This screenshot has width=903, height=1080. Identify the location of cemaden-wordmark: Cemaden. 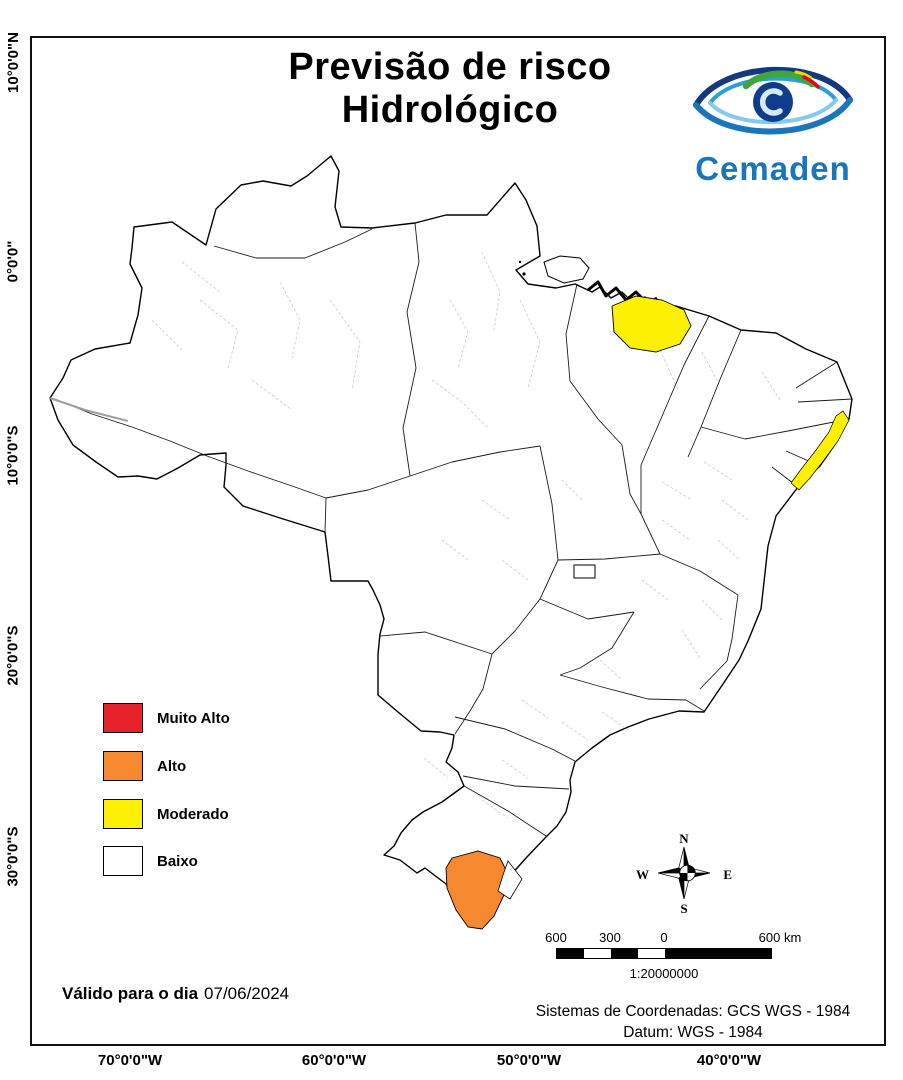
(773, 168).